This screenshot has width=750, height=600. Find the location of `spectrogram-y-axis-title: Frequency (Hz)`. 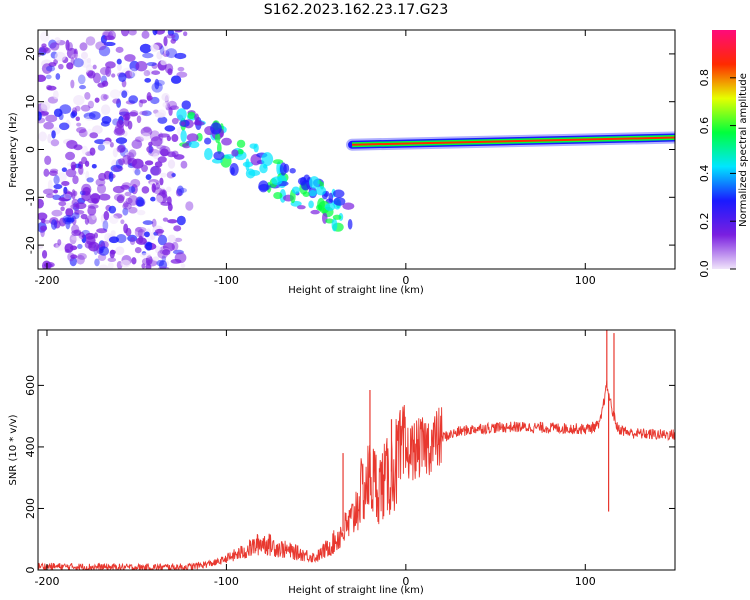

spectrogram-y-axis-title: Frequency (Hz) is located at coordinates (13, 150).